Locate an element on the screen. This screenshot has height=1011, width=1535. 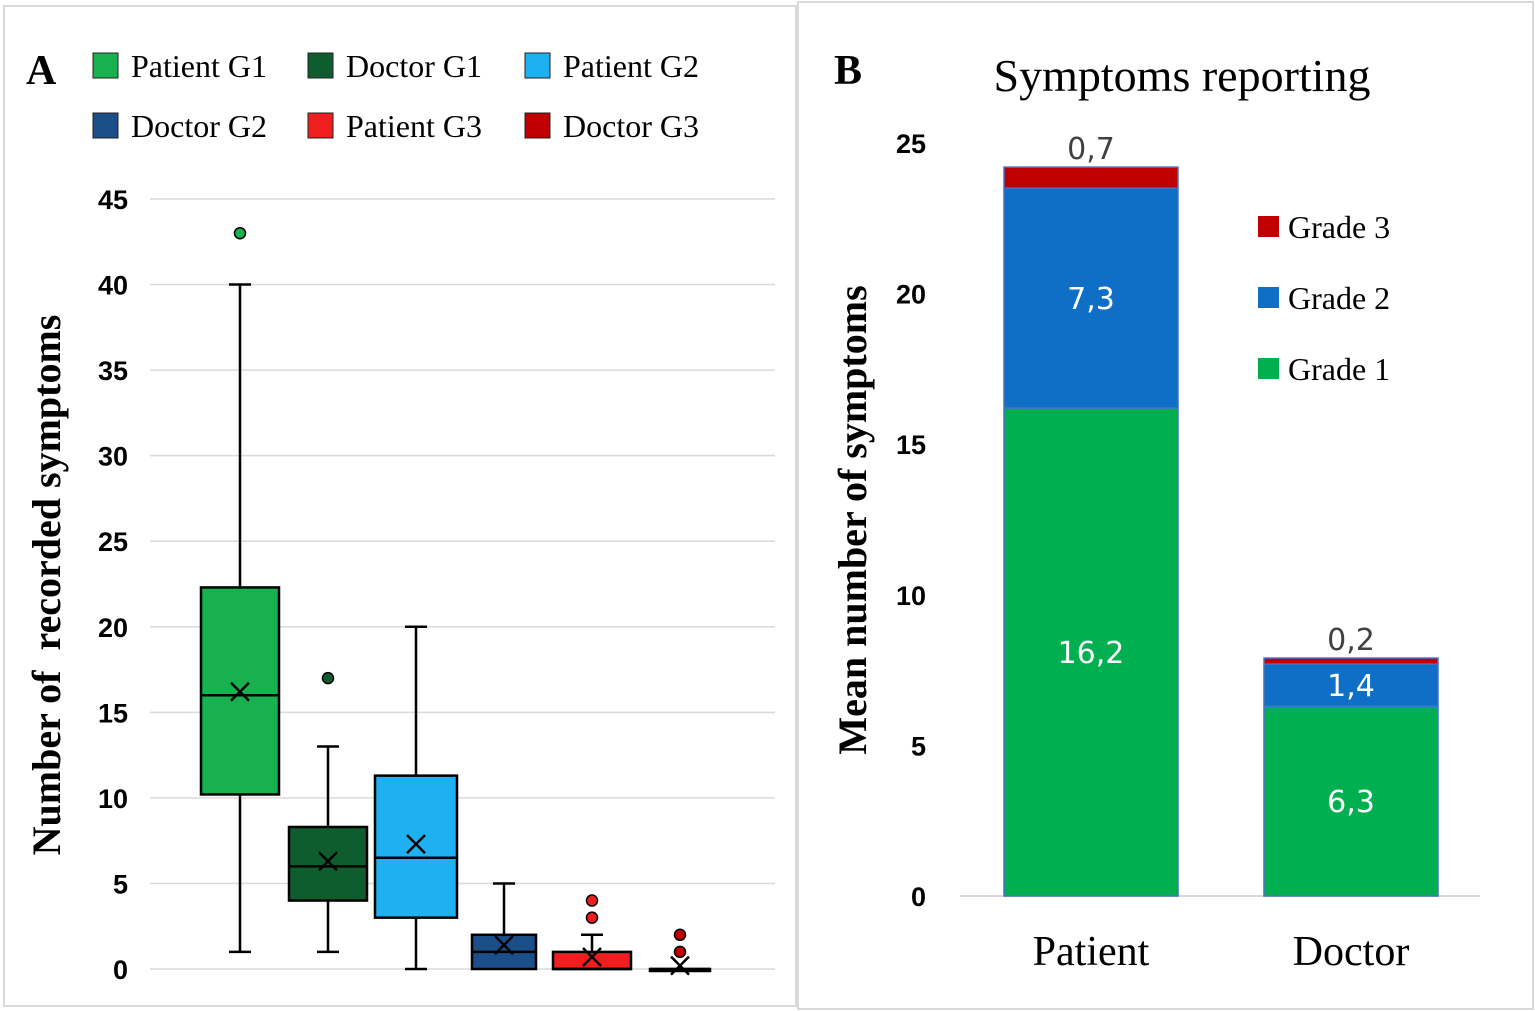
boxplot-patient-g1 is located at coordinates (240, 590).